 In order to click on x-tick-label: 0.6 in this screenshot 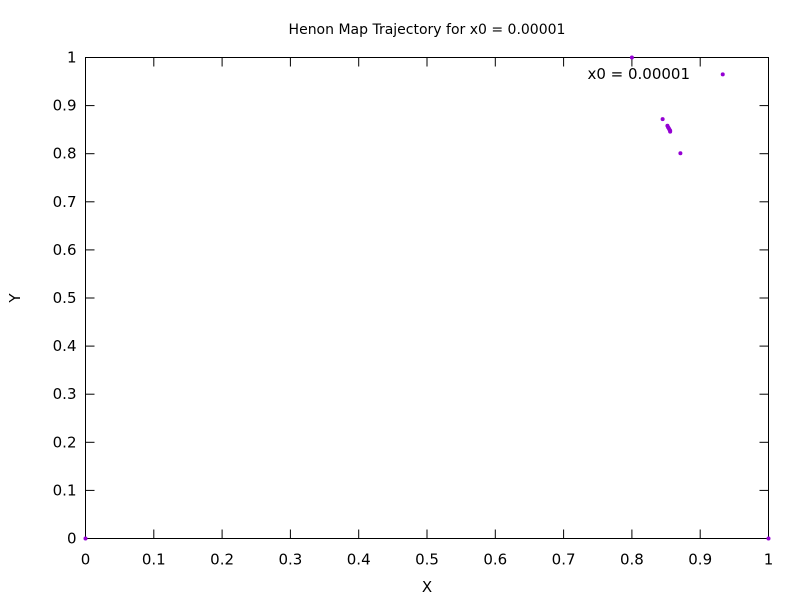, I will do `click(495, 560)`.